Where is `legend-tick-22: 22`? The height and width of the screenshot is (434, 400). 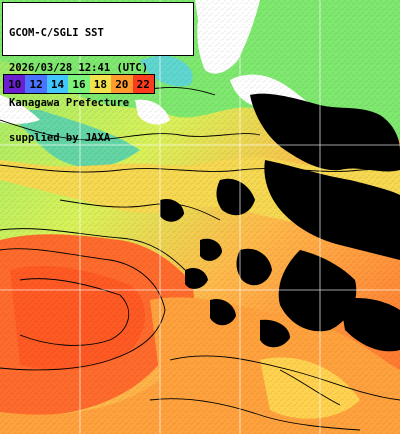 legend-tick-22: 22 is located at coordinates (143, 84).